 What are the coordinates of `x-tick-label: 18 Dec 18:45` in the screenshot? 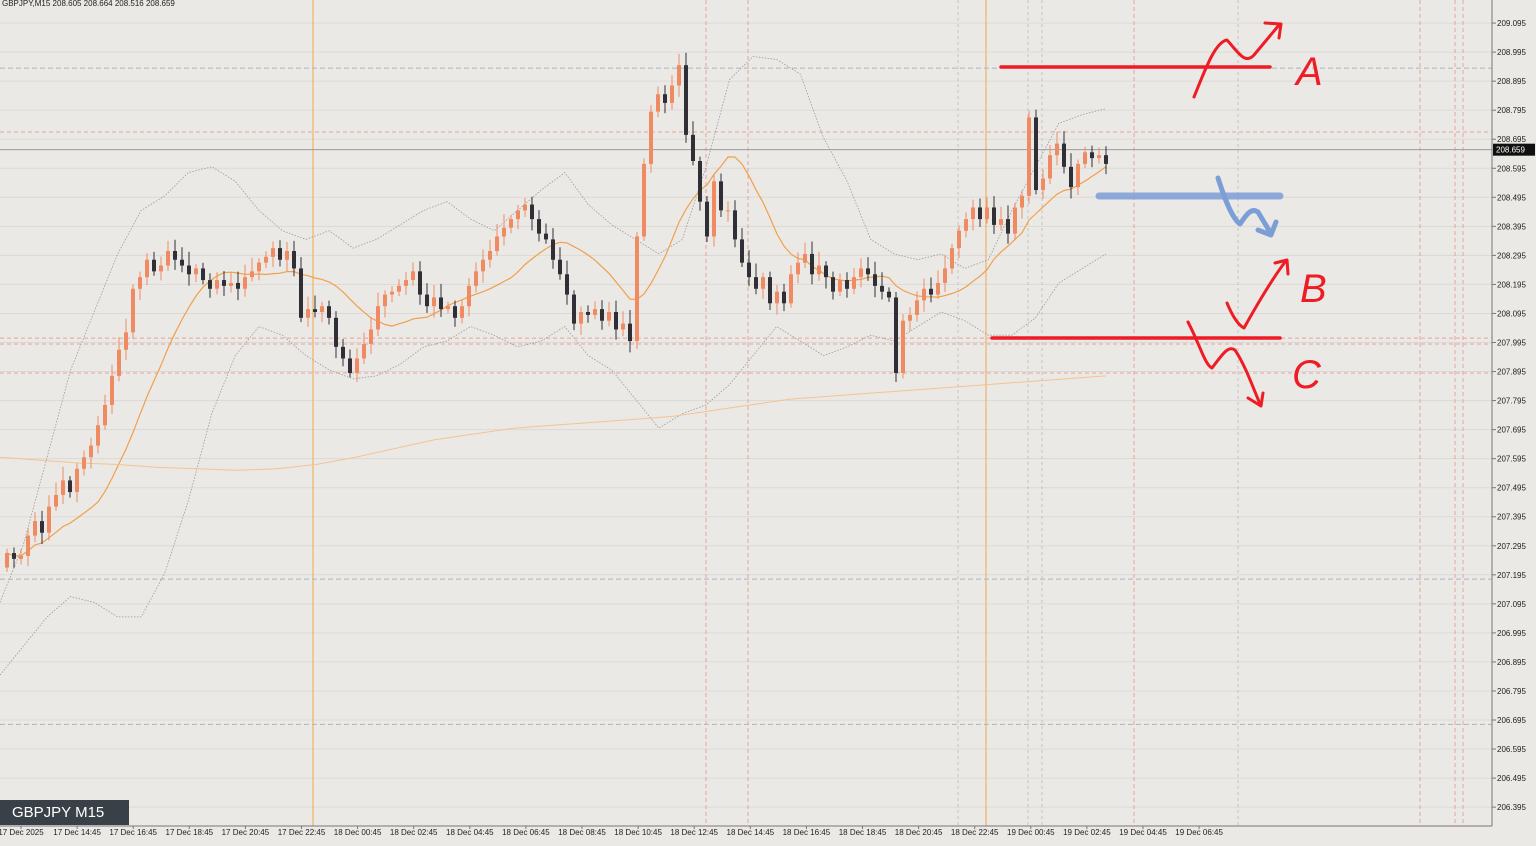 It's located at (863, 832).